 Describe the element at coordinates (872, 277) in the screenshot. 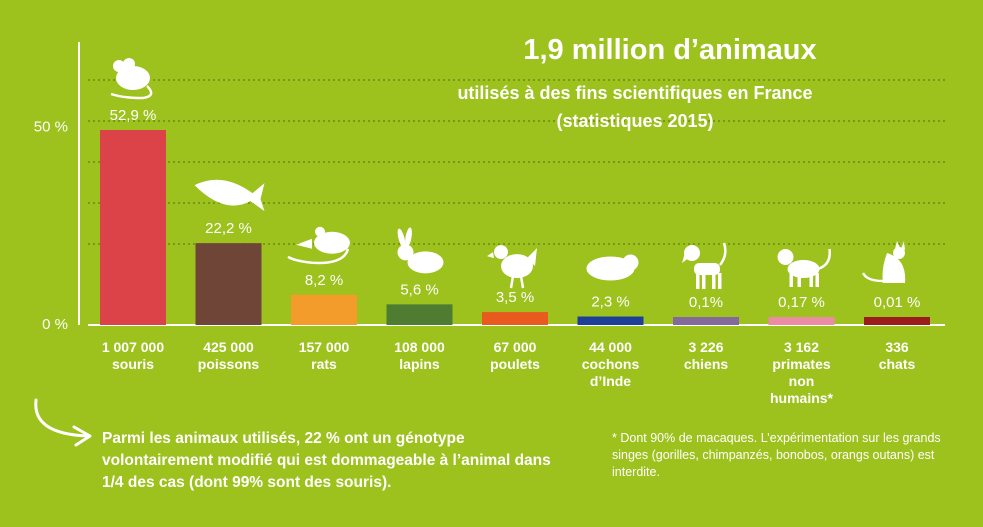

I see `cat-tail` at that location.